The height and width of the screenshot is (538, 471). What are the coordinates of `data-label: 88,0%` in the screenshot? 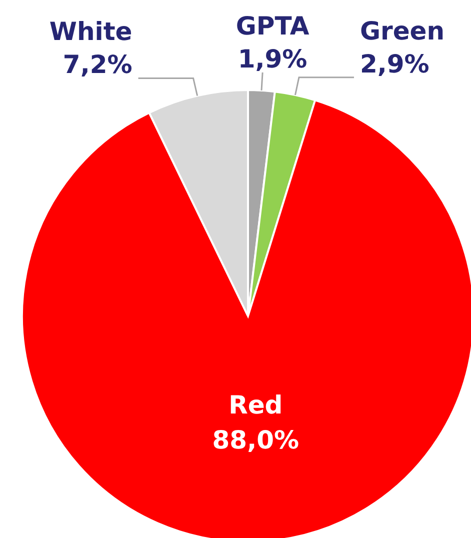 It's located at (256, 439).